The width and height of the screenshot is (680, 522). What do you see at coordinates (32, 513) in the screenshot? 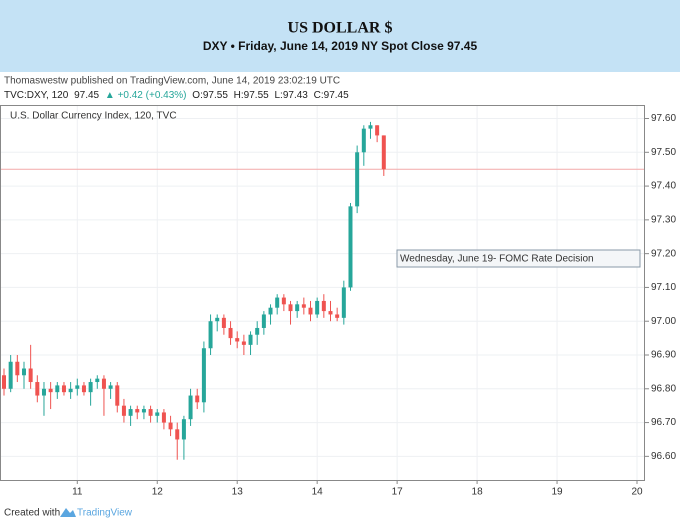
I see `footer-created: Created with` at bounding box center [32, 513].